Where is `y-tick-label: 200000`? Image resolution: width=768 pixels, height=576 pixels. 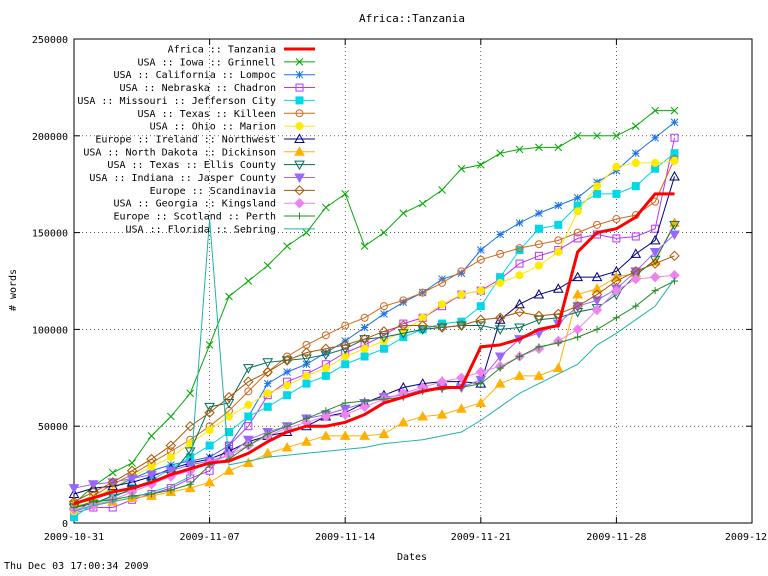
y-tick-label: 200000 is located at coordinates (50, 137).